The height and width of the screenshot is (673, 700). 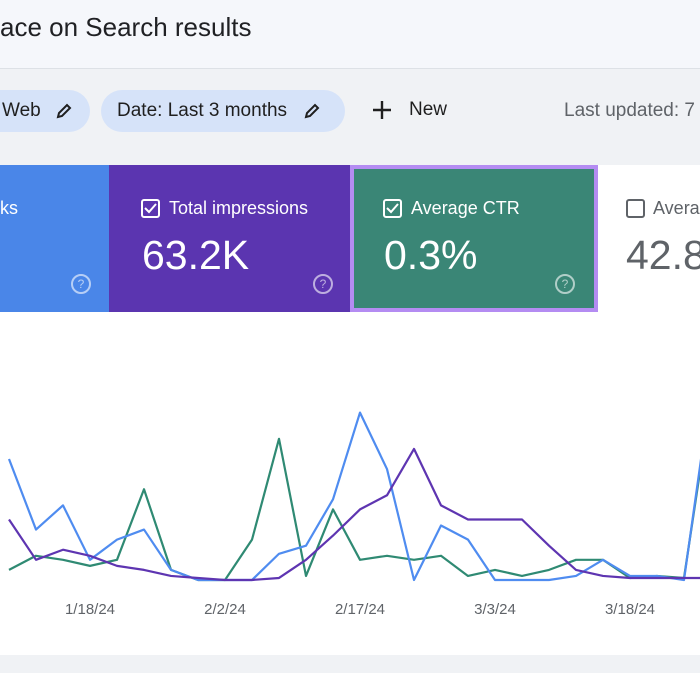 What do you see at coordinates (495, 609) in the screenshot?
I see `x-tick-label: 3/3/24` at bounding box center [495, 609].